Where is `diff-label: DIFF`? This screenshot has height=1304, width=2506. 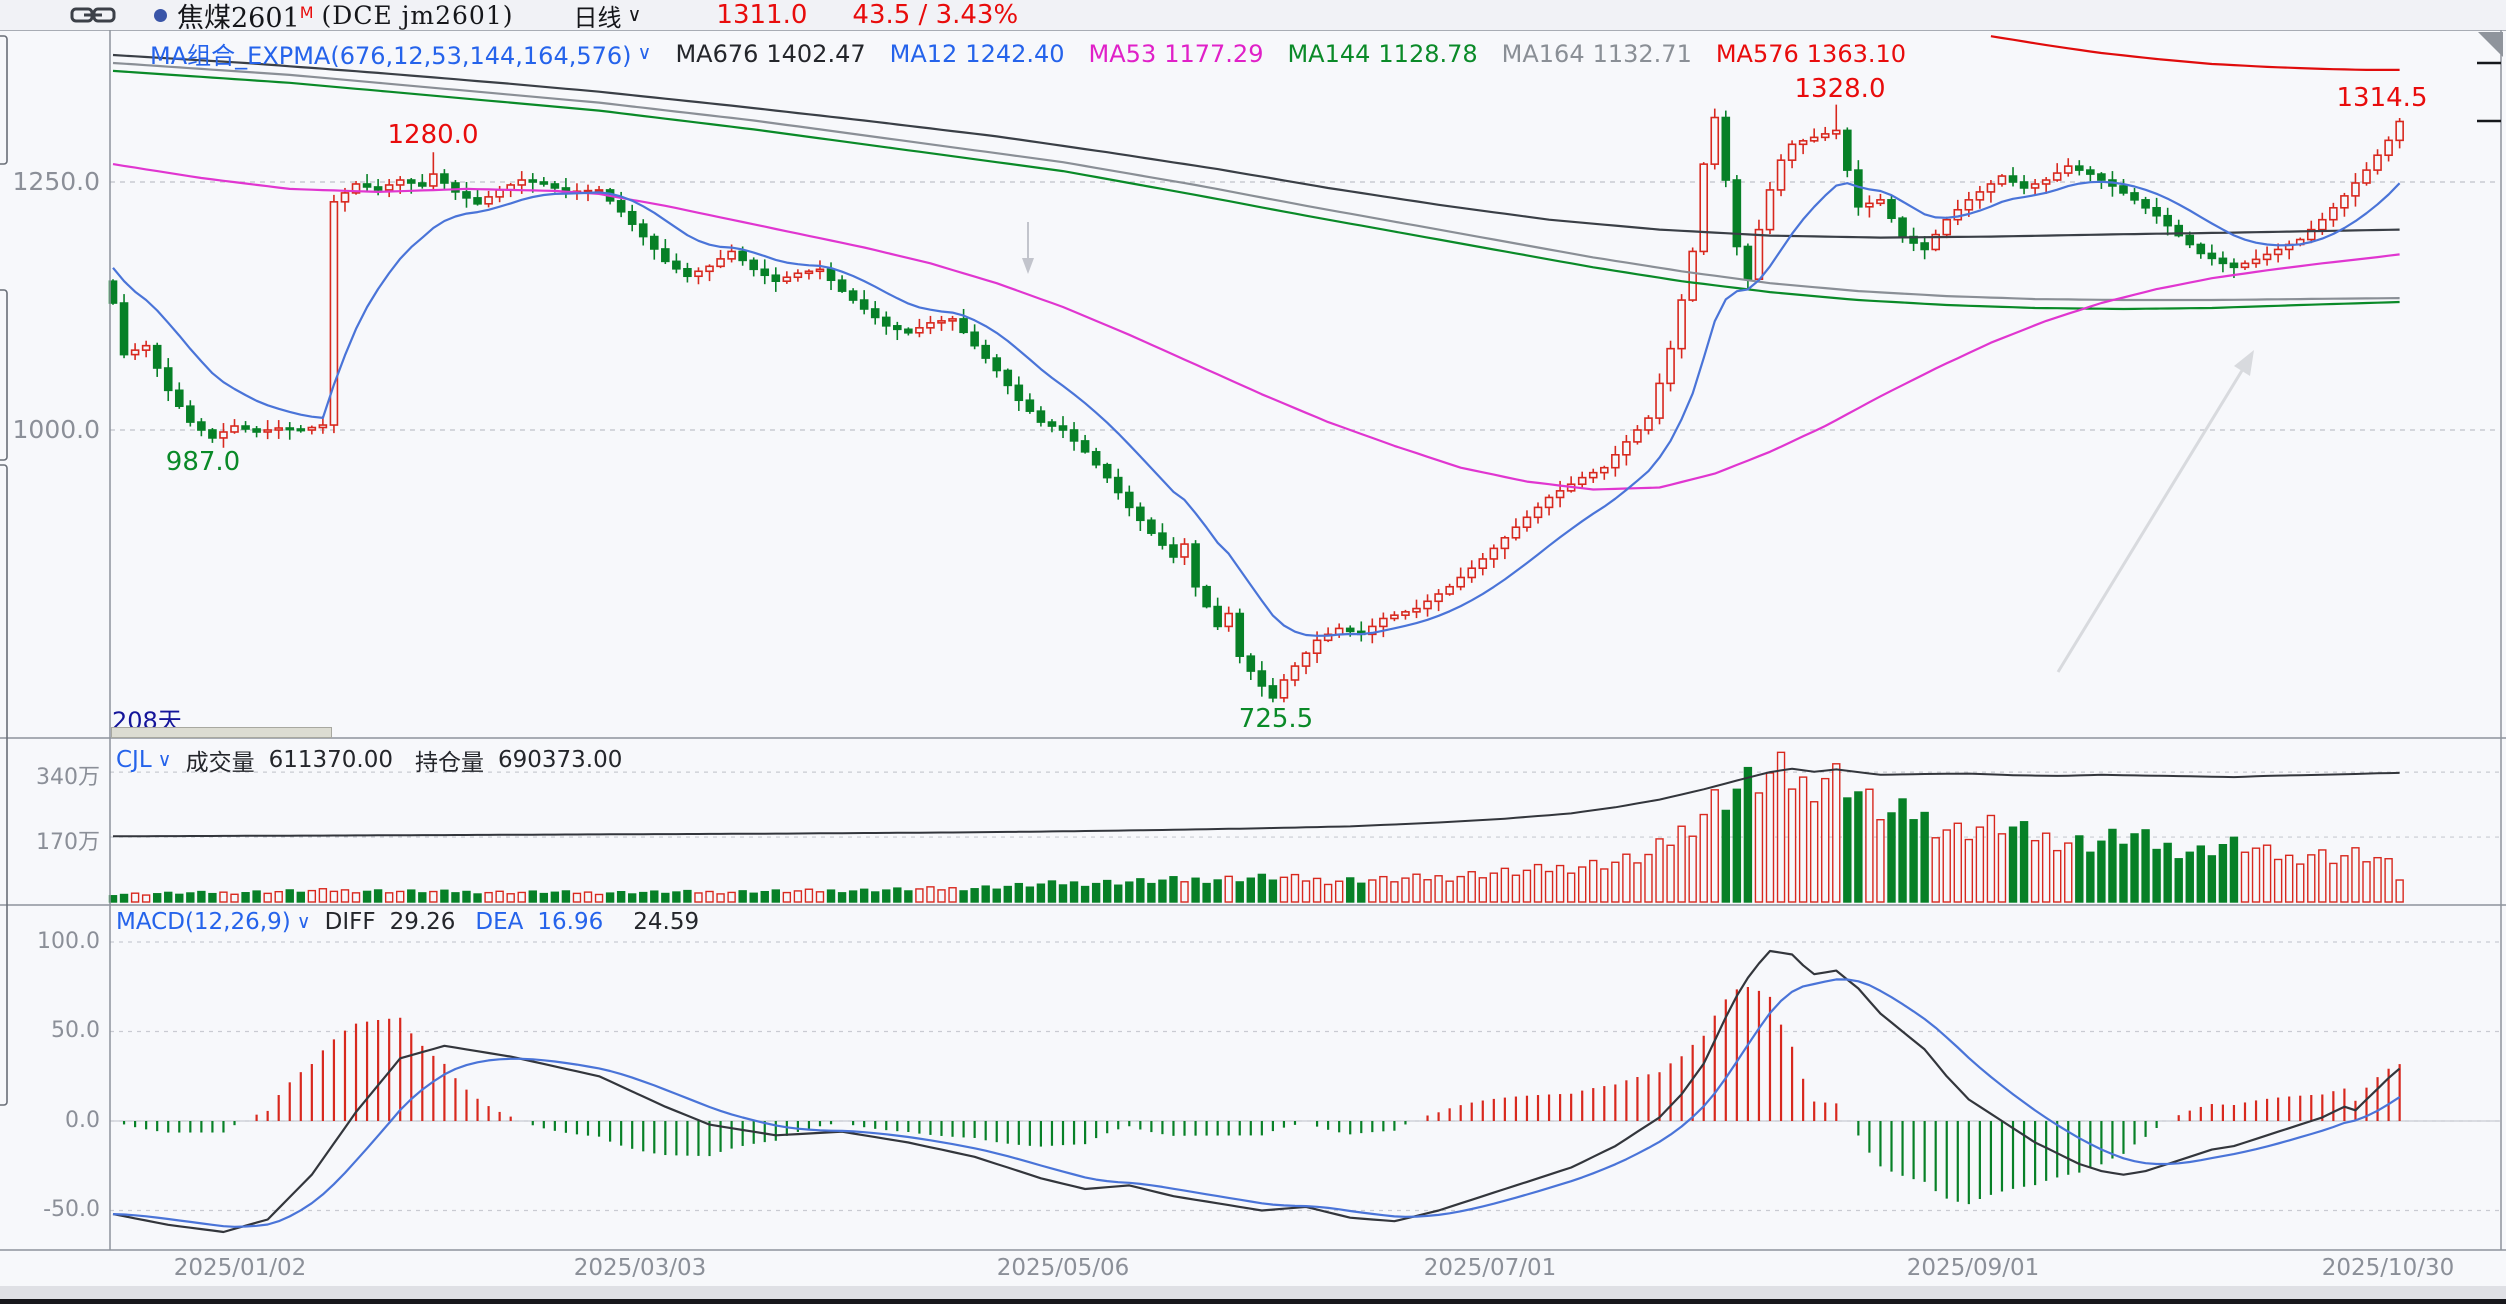
diff-label: DIFF is located at coordinates (350, 922).